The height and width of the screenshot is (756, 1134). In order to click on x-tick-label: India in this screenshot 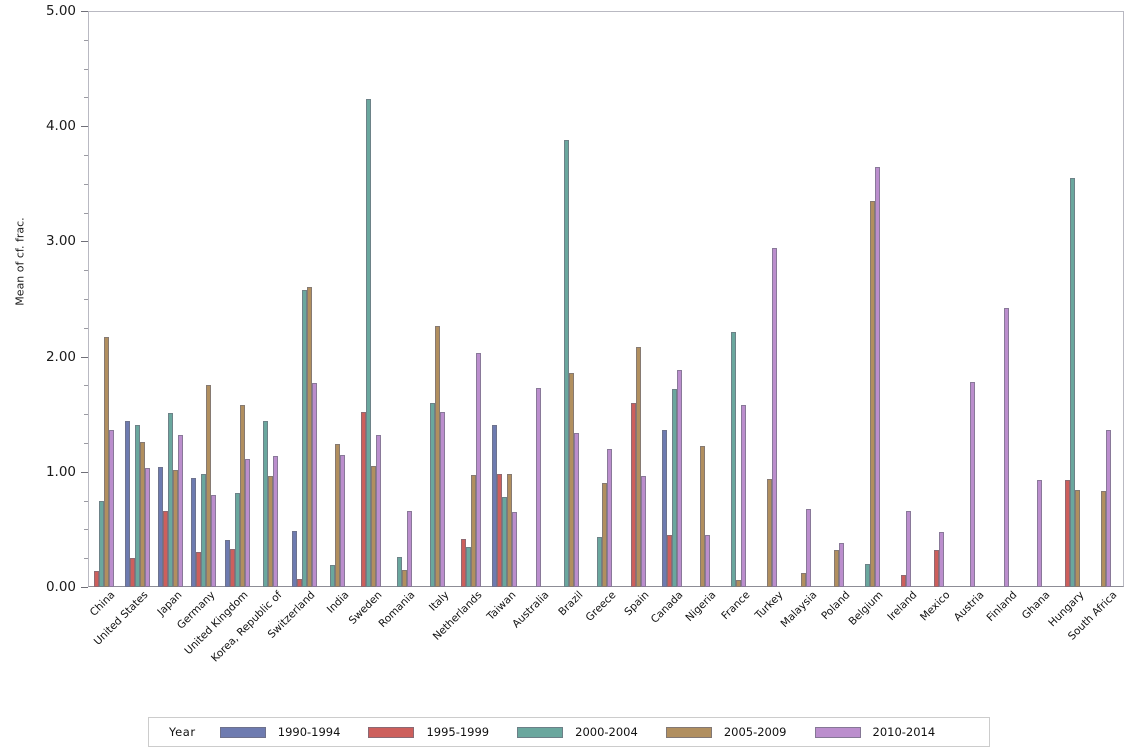, I will do `click(338, 602)`.